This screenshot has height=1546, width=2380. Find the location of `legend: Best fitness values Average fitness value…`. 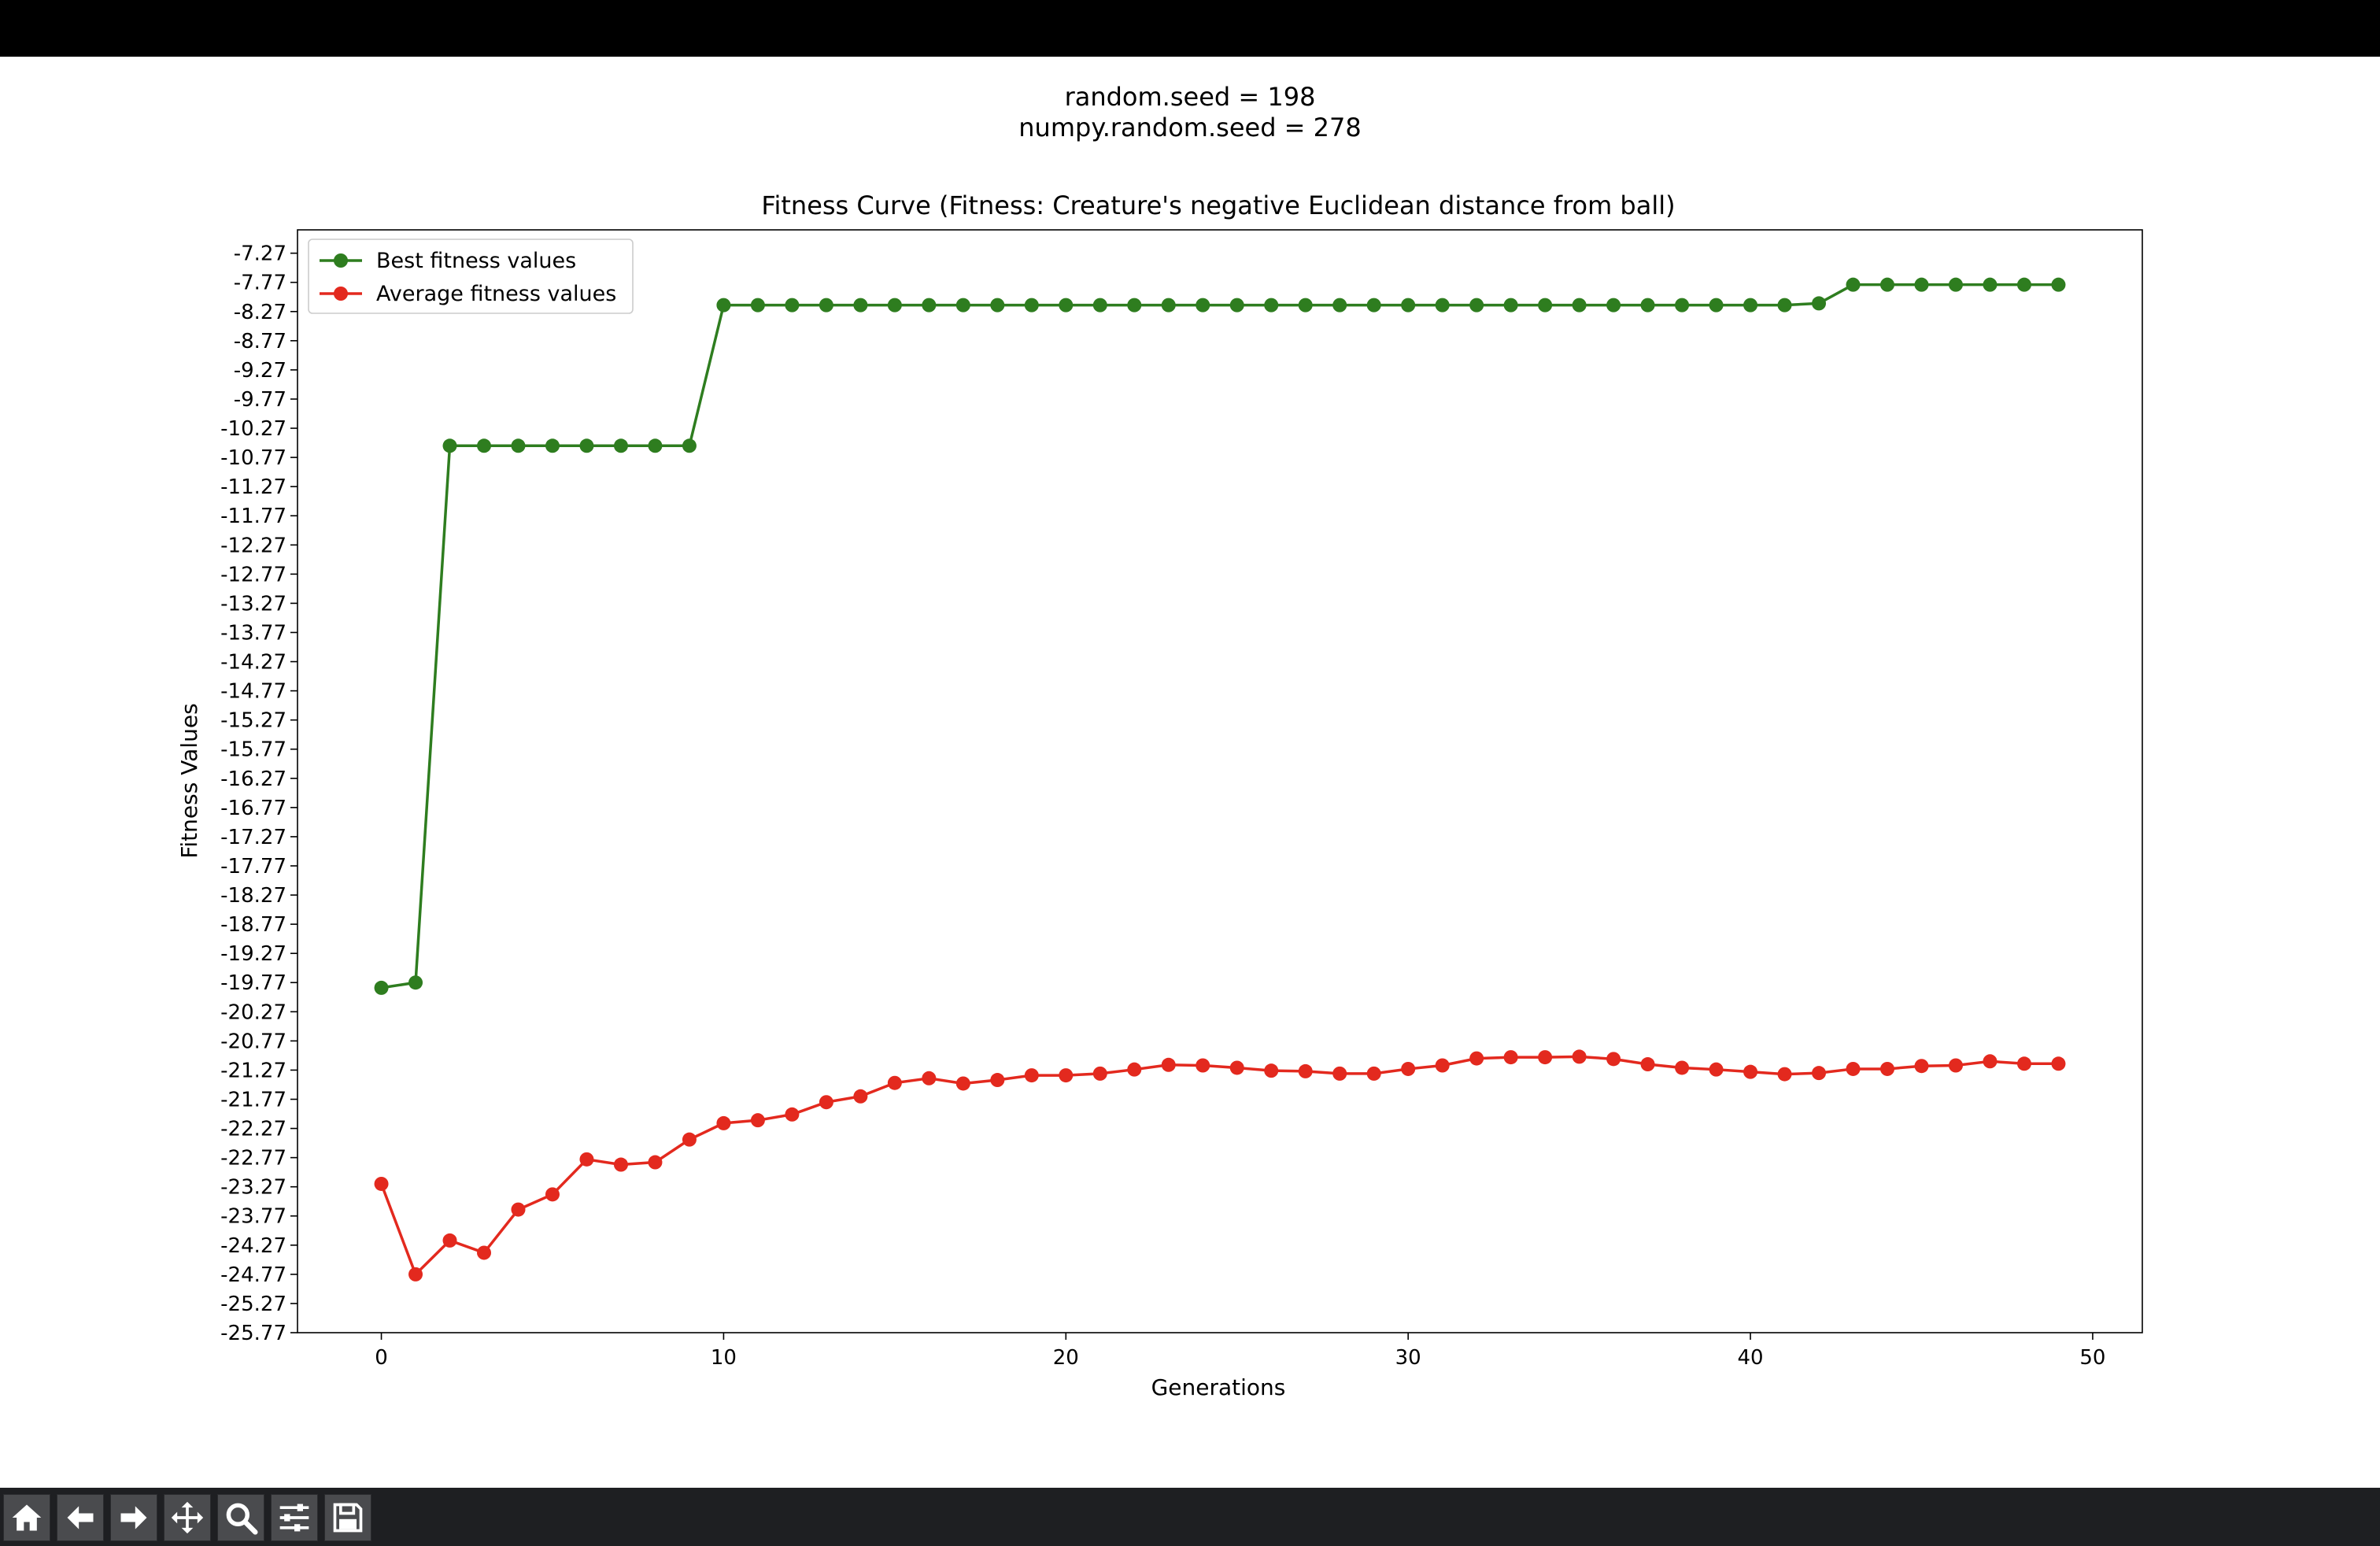

legend: Best fitness values Average fitness value… is located at coordinates (471, 277).